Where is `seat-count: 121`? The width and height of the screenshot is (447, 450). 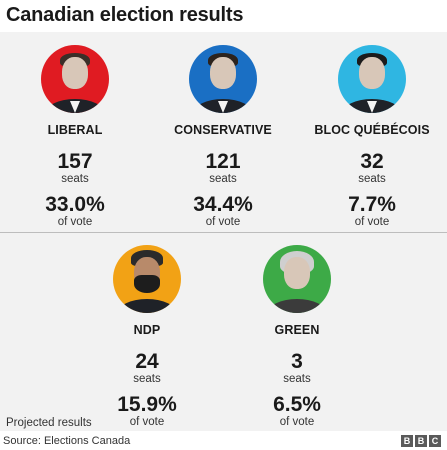
seat-count: 121 is located at coordinates (223, 161).